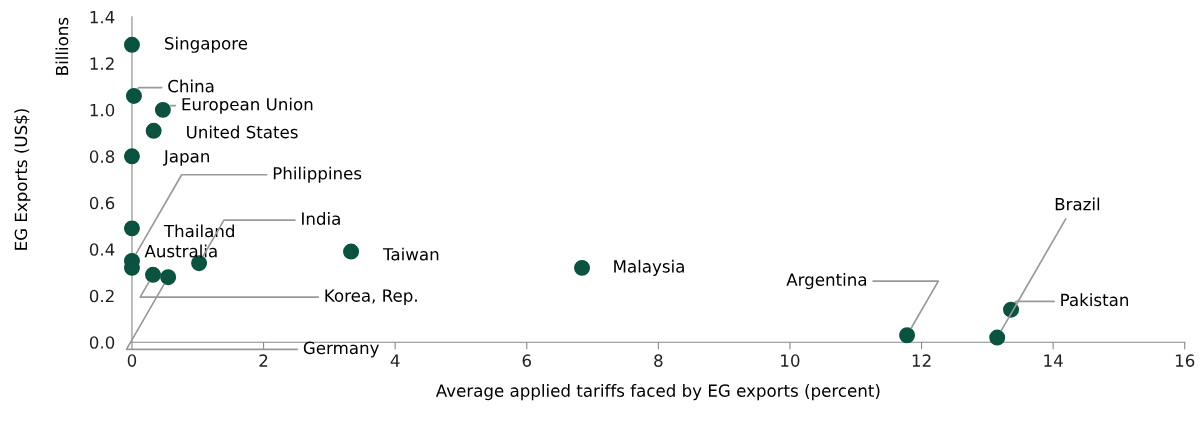  I want to click on y-tick-label: 1.2, so click(102, 63).